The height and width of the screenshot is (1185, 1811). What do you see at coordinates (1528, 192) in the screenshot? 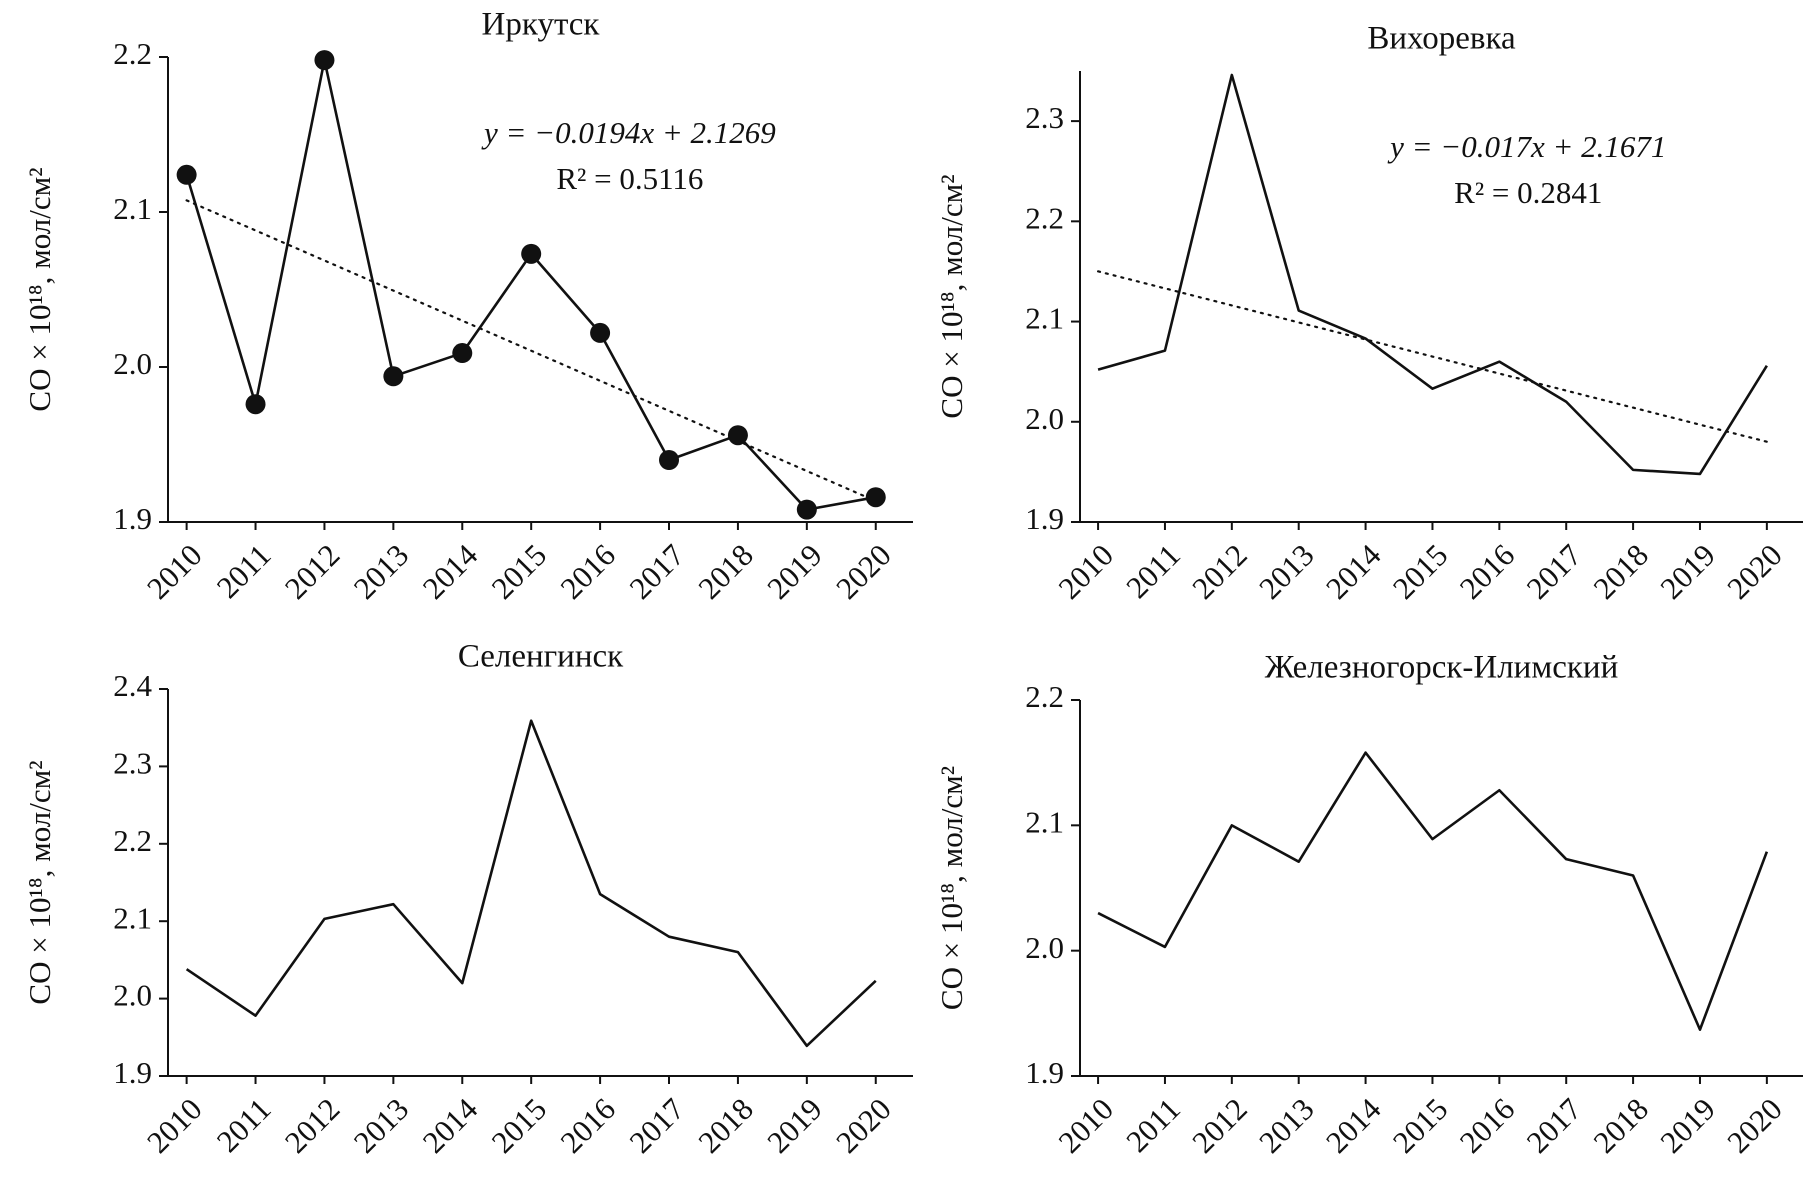
I see `trend-r2: R² = 0.2841` at bounding box center [1528, 192].